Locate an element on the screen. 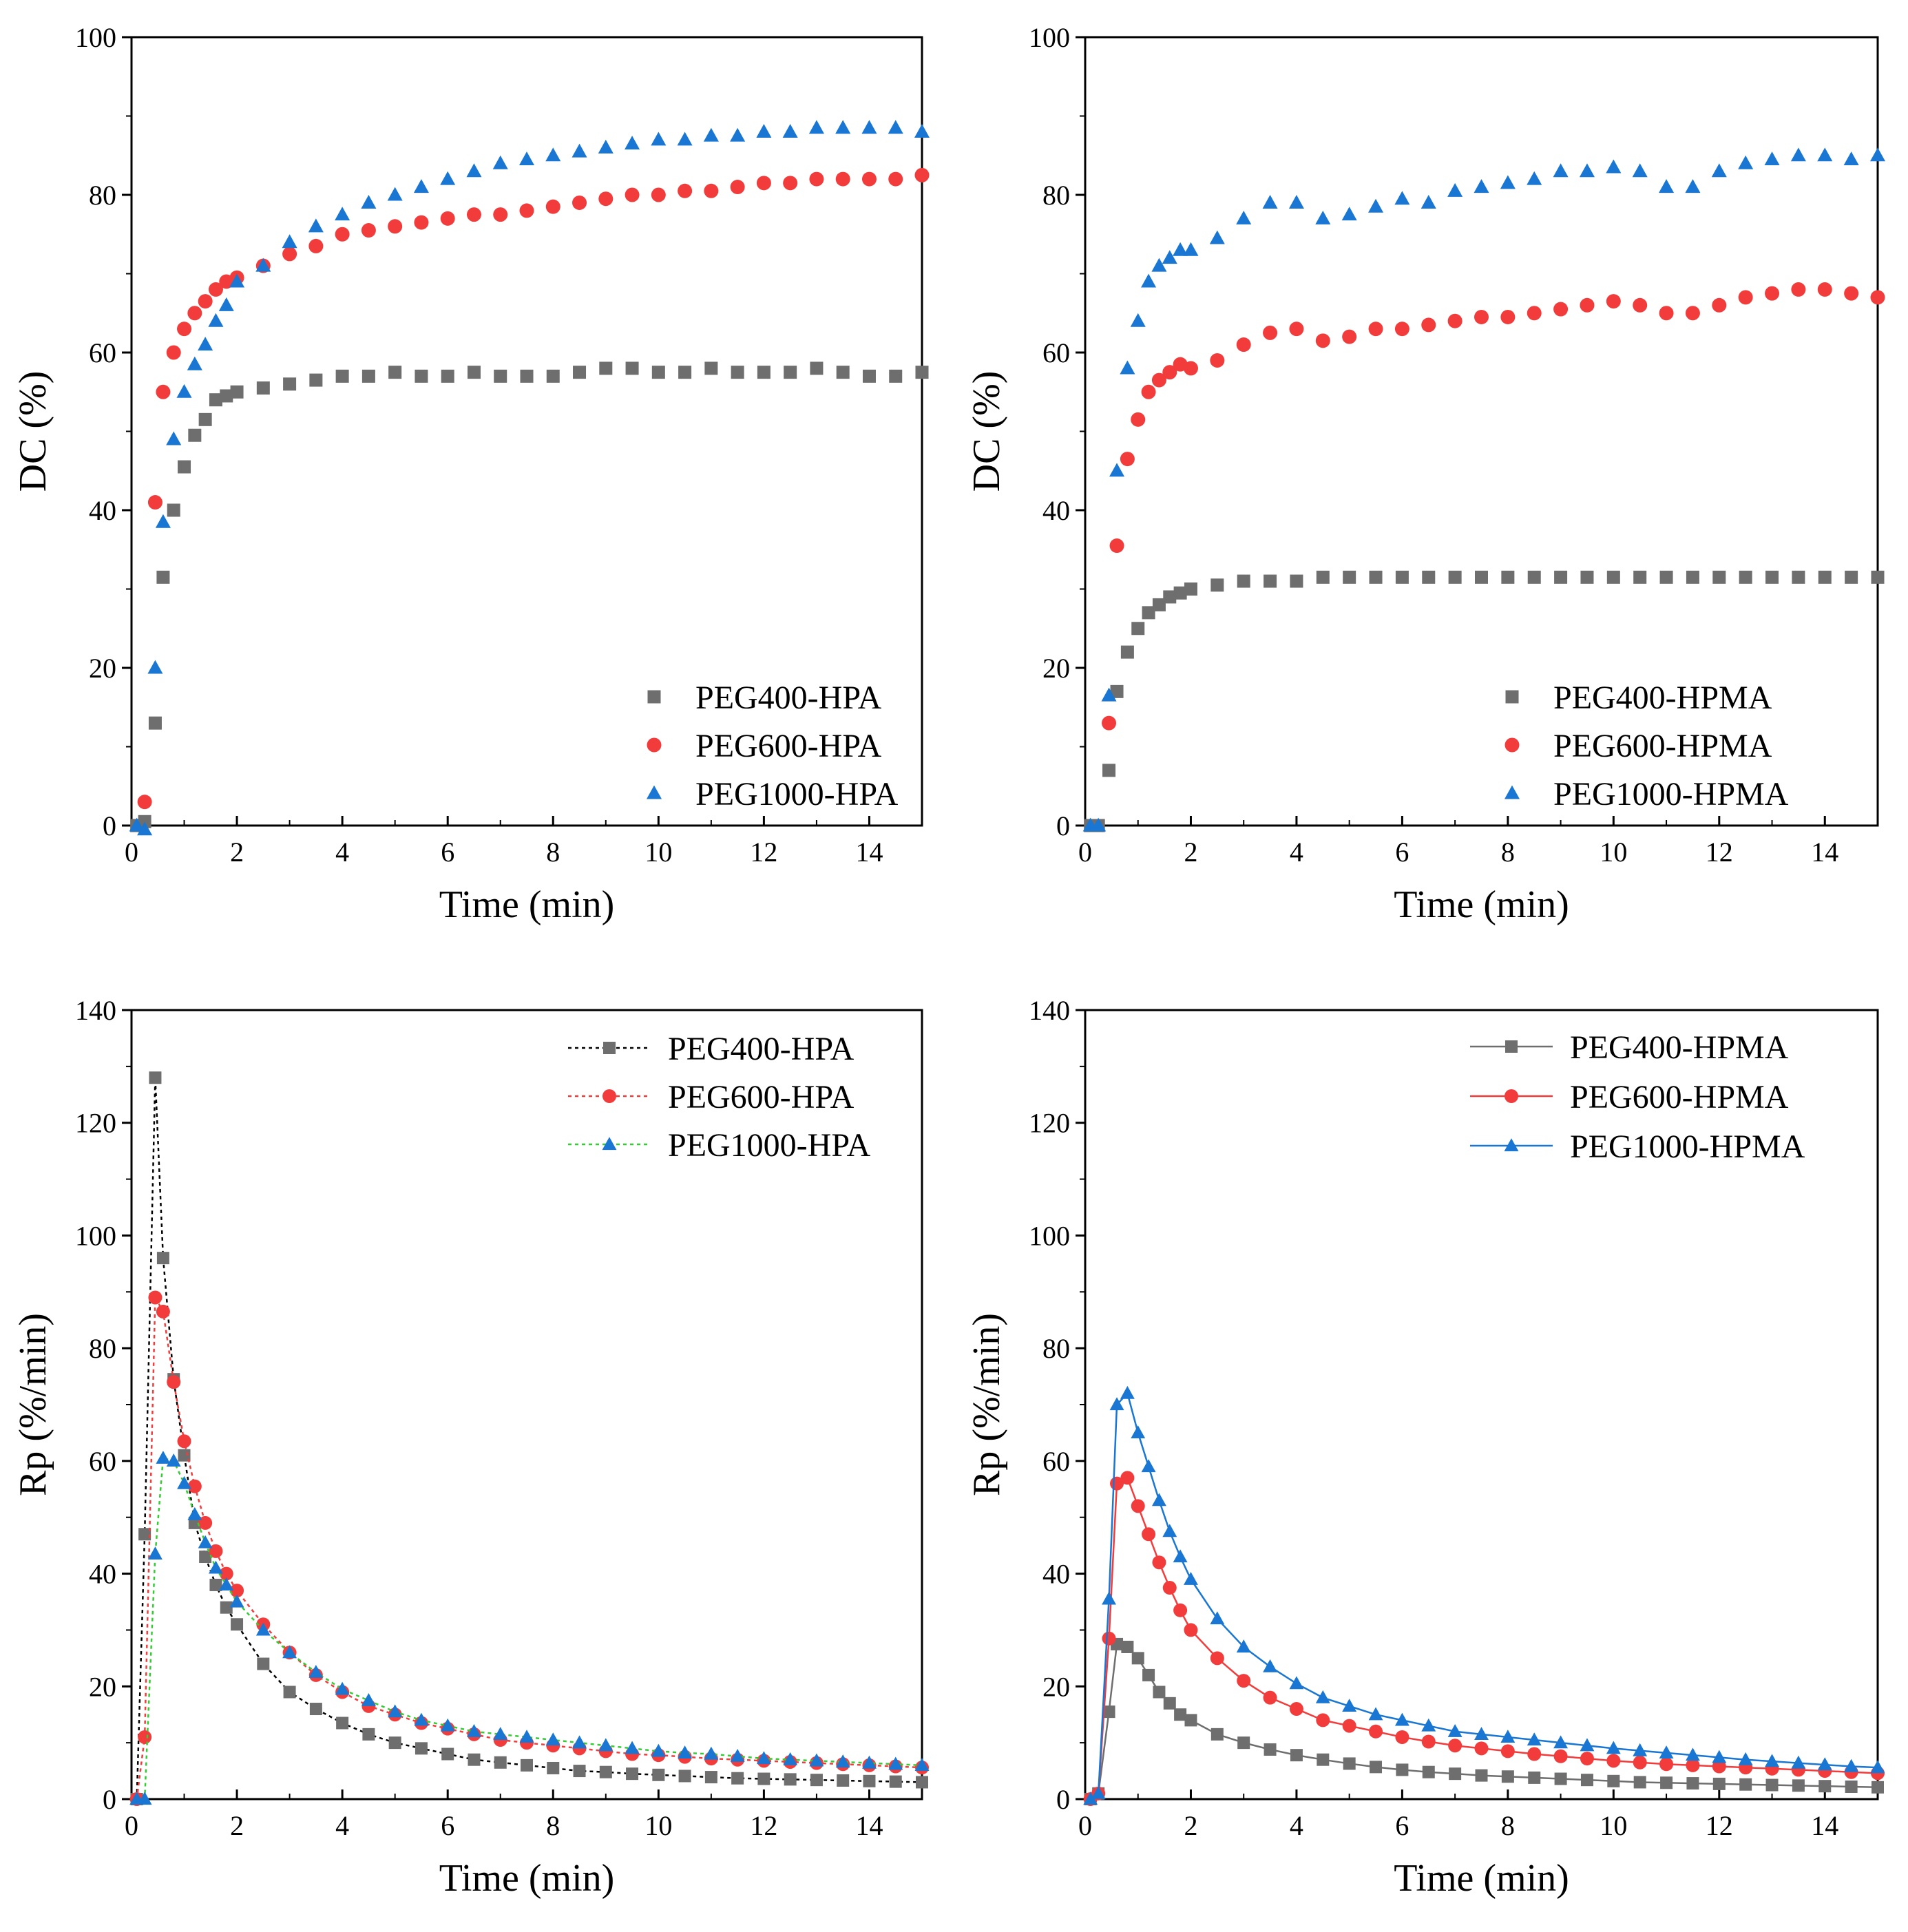 The image size is (1908, 1932). legend-label: PEG400-HPA is located at coordinates (788, 698).